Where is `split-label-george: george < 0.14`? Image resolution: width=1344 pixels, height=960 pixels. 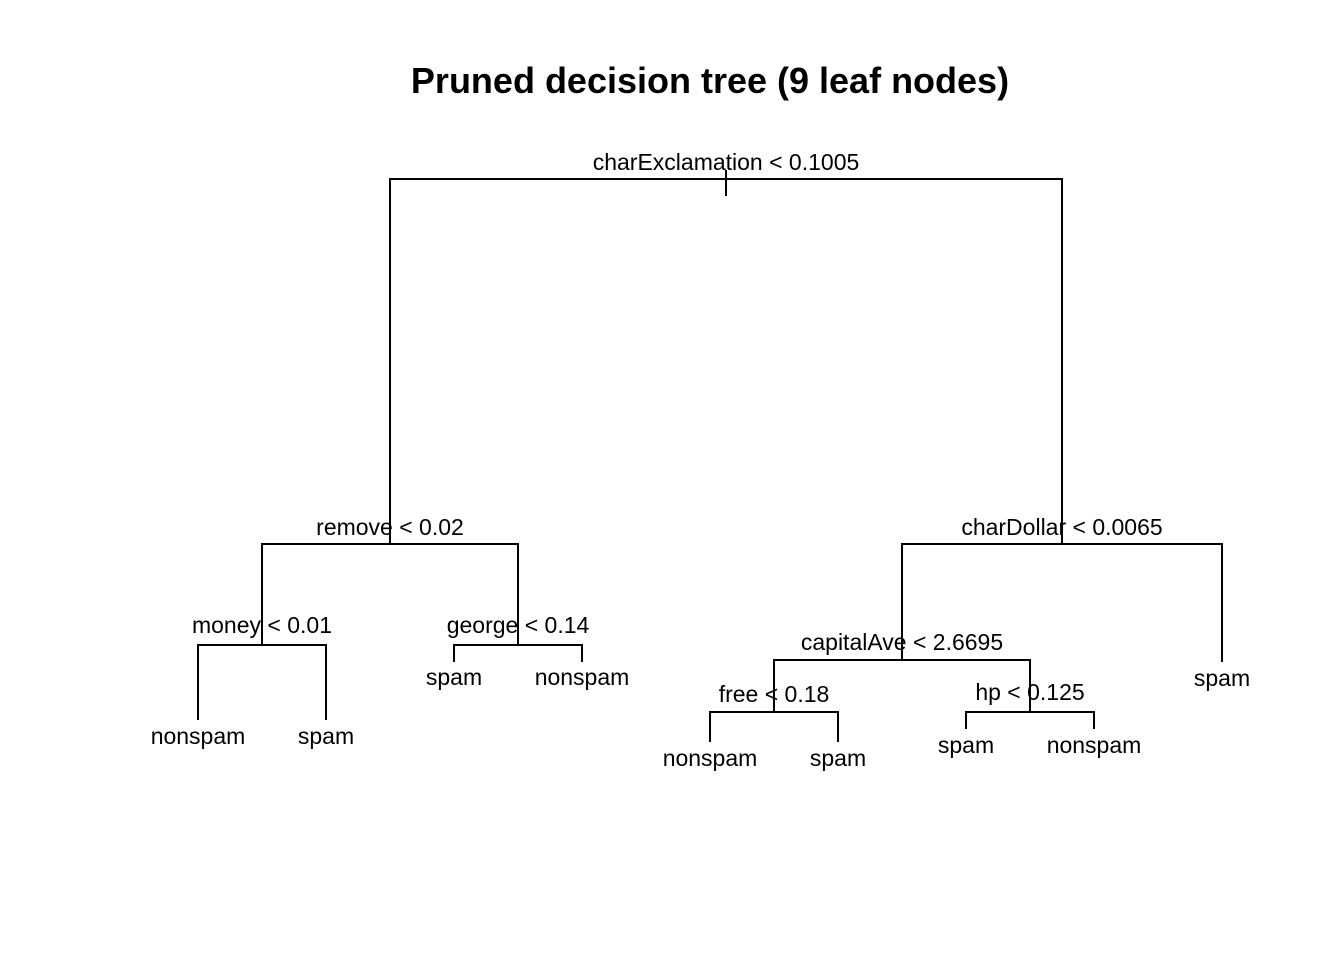
split-label-george: george < 0.14 is located at coordinates (518, 625).